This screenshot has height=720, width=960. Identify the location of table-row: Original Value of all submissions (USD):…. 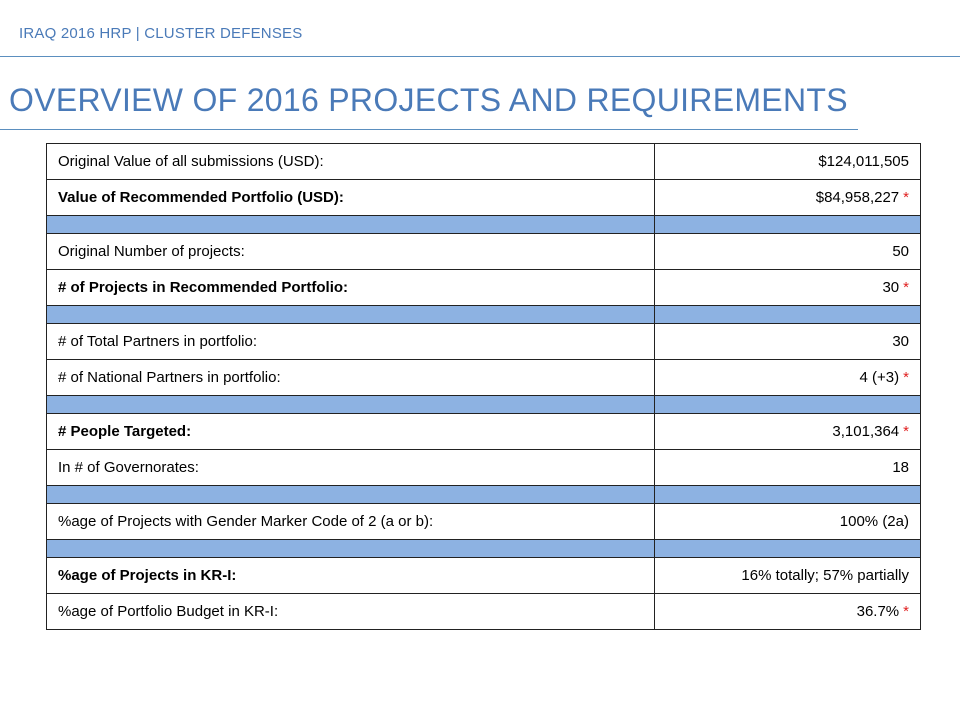
(483, 161).